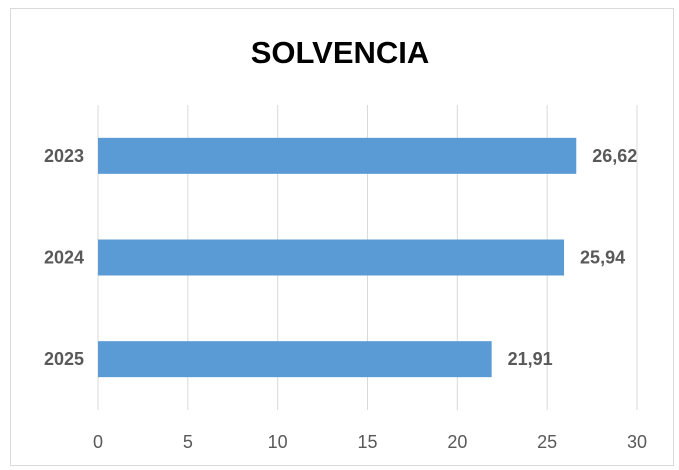 This screenshot has width=679, height=470. Describe the element at coordinates (295, 359) in the screenshot. I see `bar-2025` at that location.